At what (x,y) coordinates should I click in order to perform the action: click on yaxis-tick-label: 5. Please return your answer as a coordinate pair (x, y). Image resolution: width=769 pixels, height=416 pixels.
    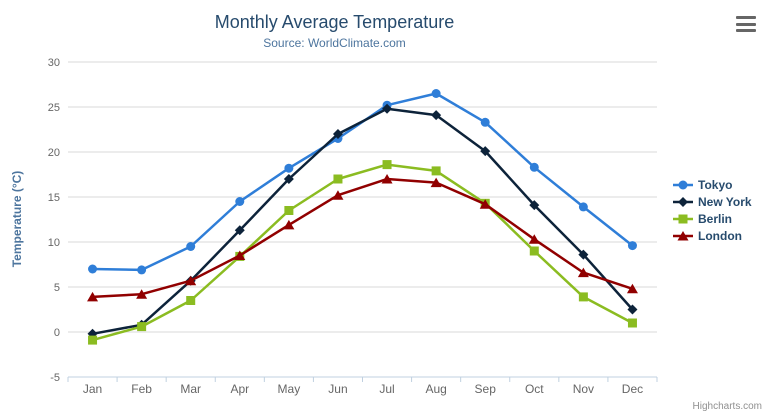
    Looking at the image, I should click on (57, 288).